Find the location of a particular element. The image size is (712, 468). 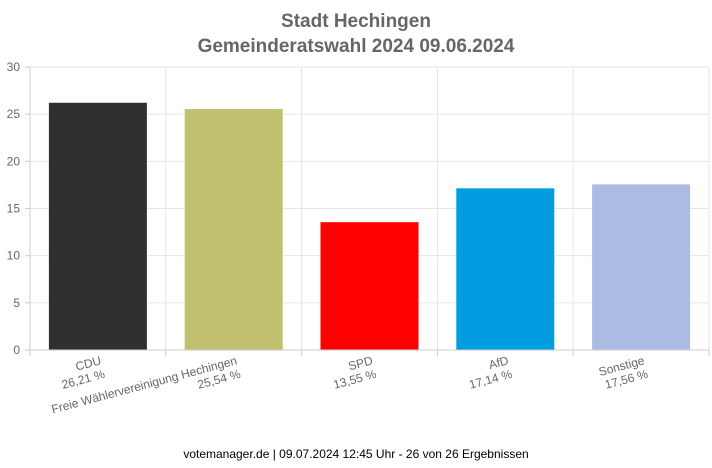

y-tick-label: 20 is located at coordinates (14, 161).